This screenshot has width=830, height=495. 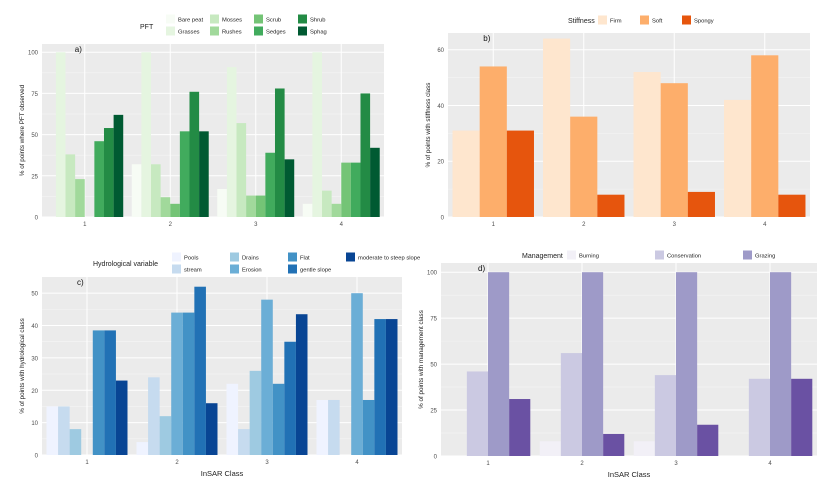 I want to click on legend-label: Scrub, so click(x=273, y=21).